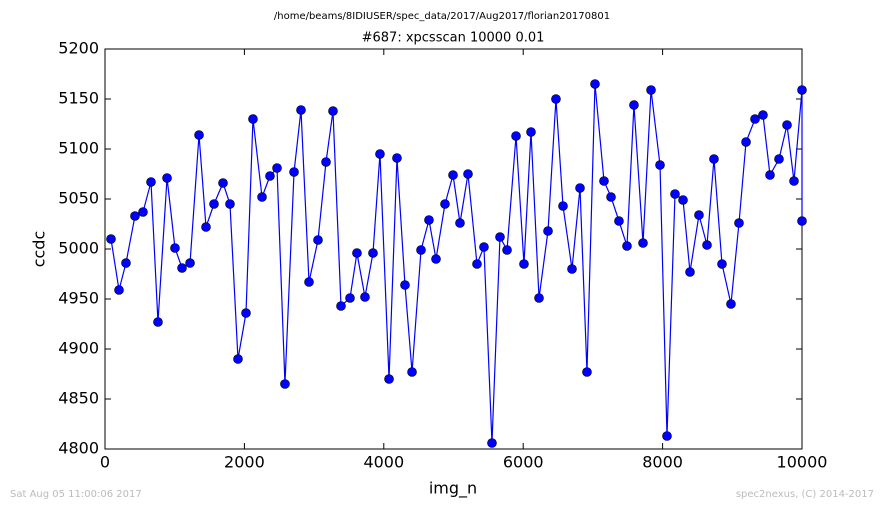  Describe the element at coordinates (78, 98) in the screenshot. I see `y-tick-label: 5150` at that location.